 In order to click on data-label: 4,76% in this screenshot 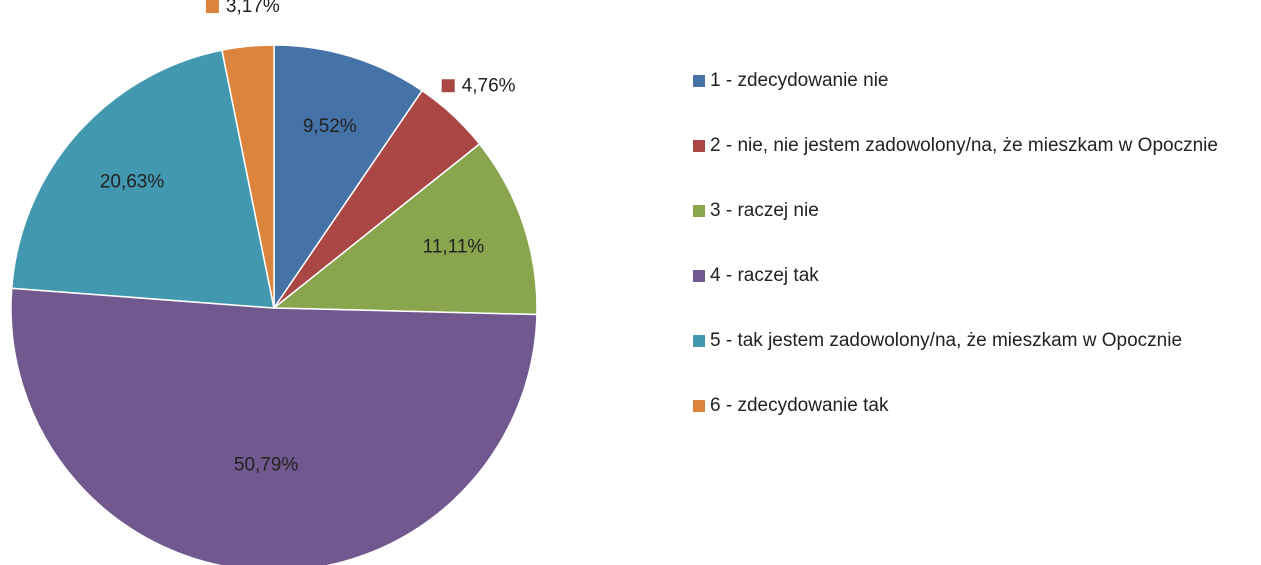, I will do `click(489, 85)`.